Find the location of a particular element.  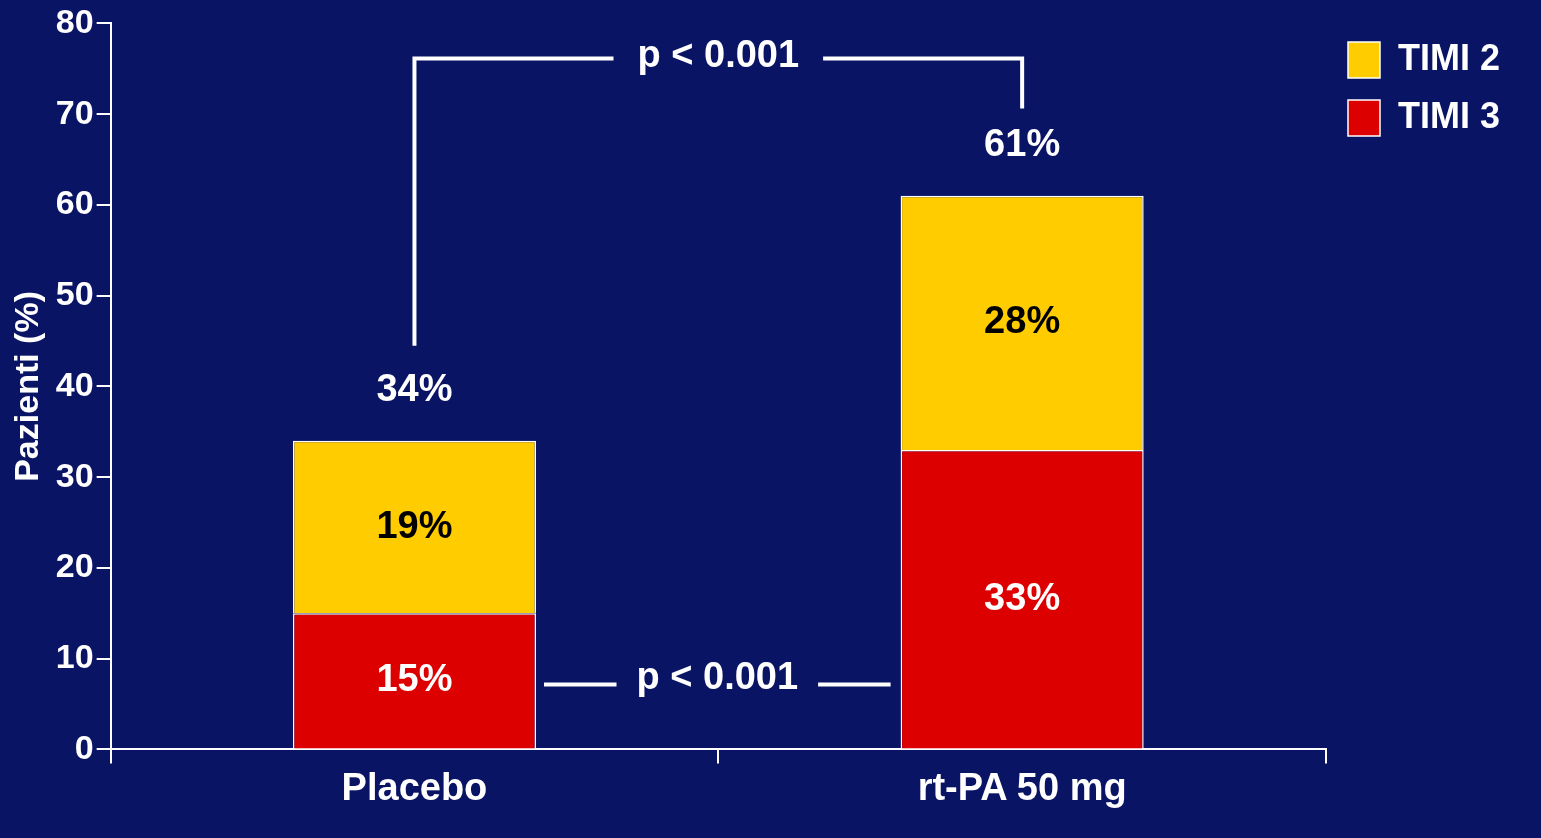

y-tick-label: 30 is located at coordinates (74, 474).